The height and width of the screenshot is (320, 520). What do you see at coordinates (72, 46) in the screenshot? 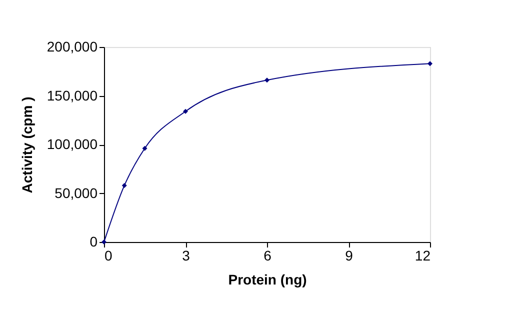
I see `y-tick-label: 200,000` at bounding box center [72, 46].